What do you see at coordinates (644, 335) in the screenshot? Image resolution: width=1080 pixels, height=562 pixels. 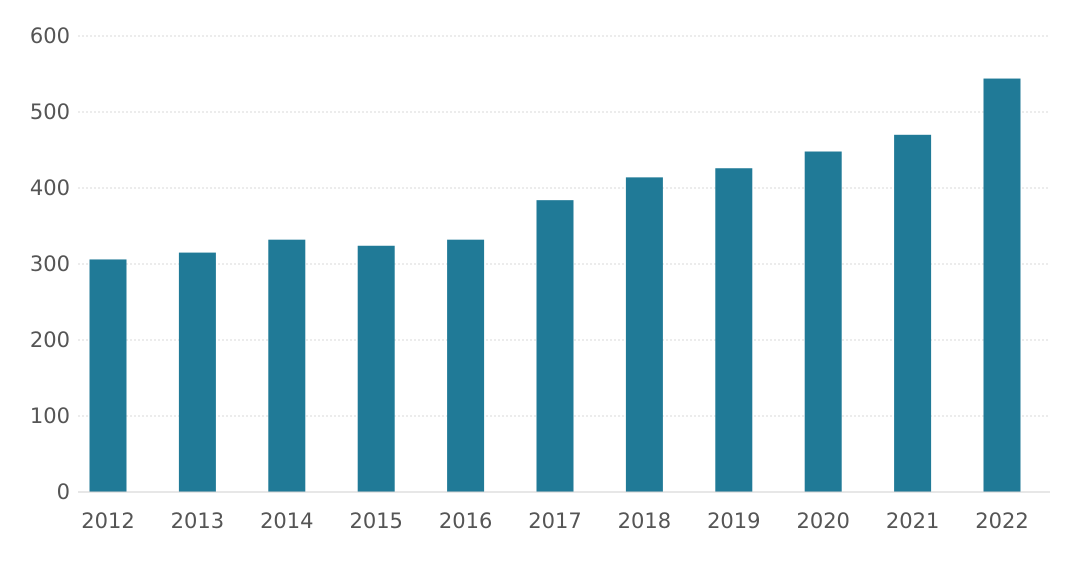 I see `bar-2018` at bounding box center [644, 335].